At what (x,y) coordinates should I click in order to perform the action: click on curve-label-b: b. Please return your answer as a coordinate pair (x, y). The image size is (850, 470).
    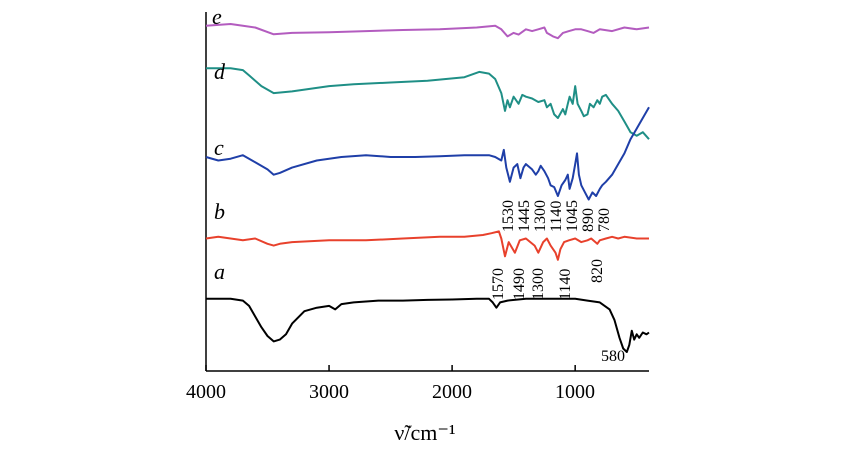
    Looking at the image, I should click on (219, 211).